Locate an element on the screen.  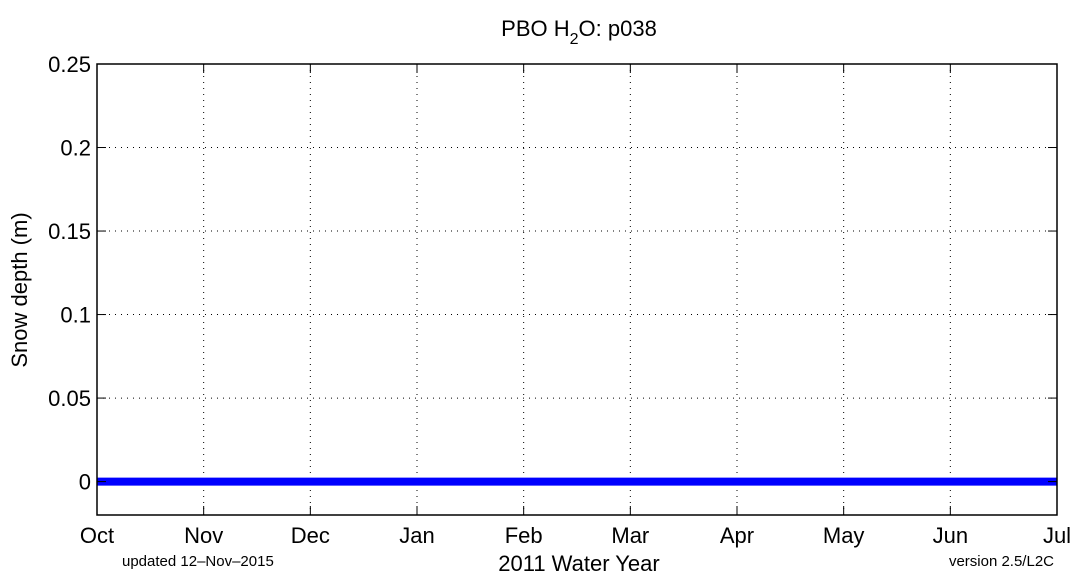
x-tick-label: May is located at coordinates (844, 535).